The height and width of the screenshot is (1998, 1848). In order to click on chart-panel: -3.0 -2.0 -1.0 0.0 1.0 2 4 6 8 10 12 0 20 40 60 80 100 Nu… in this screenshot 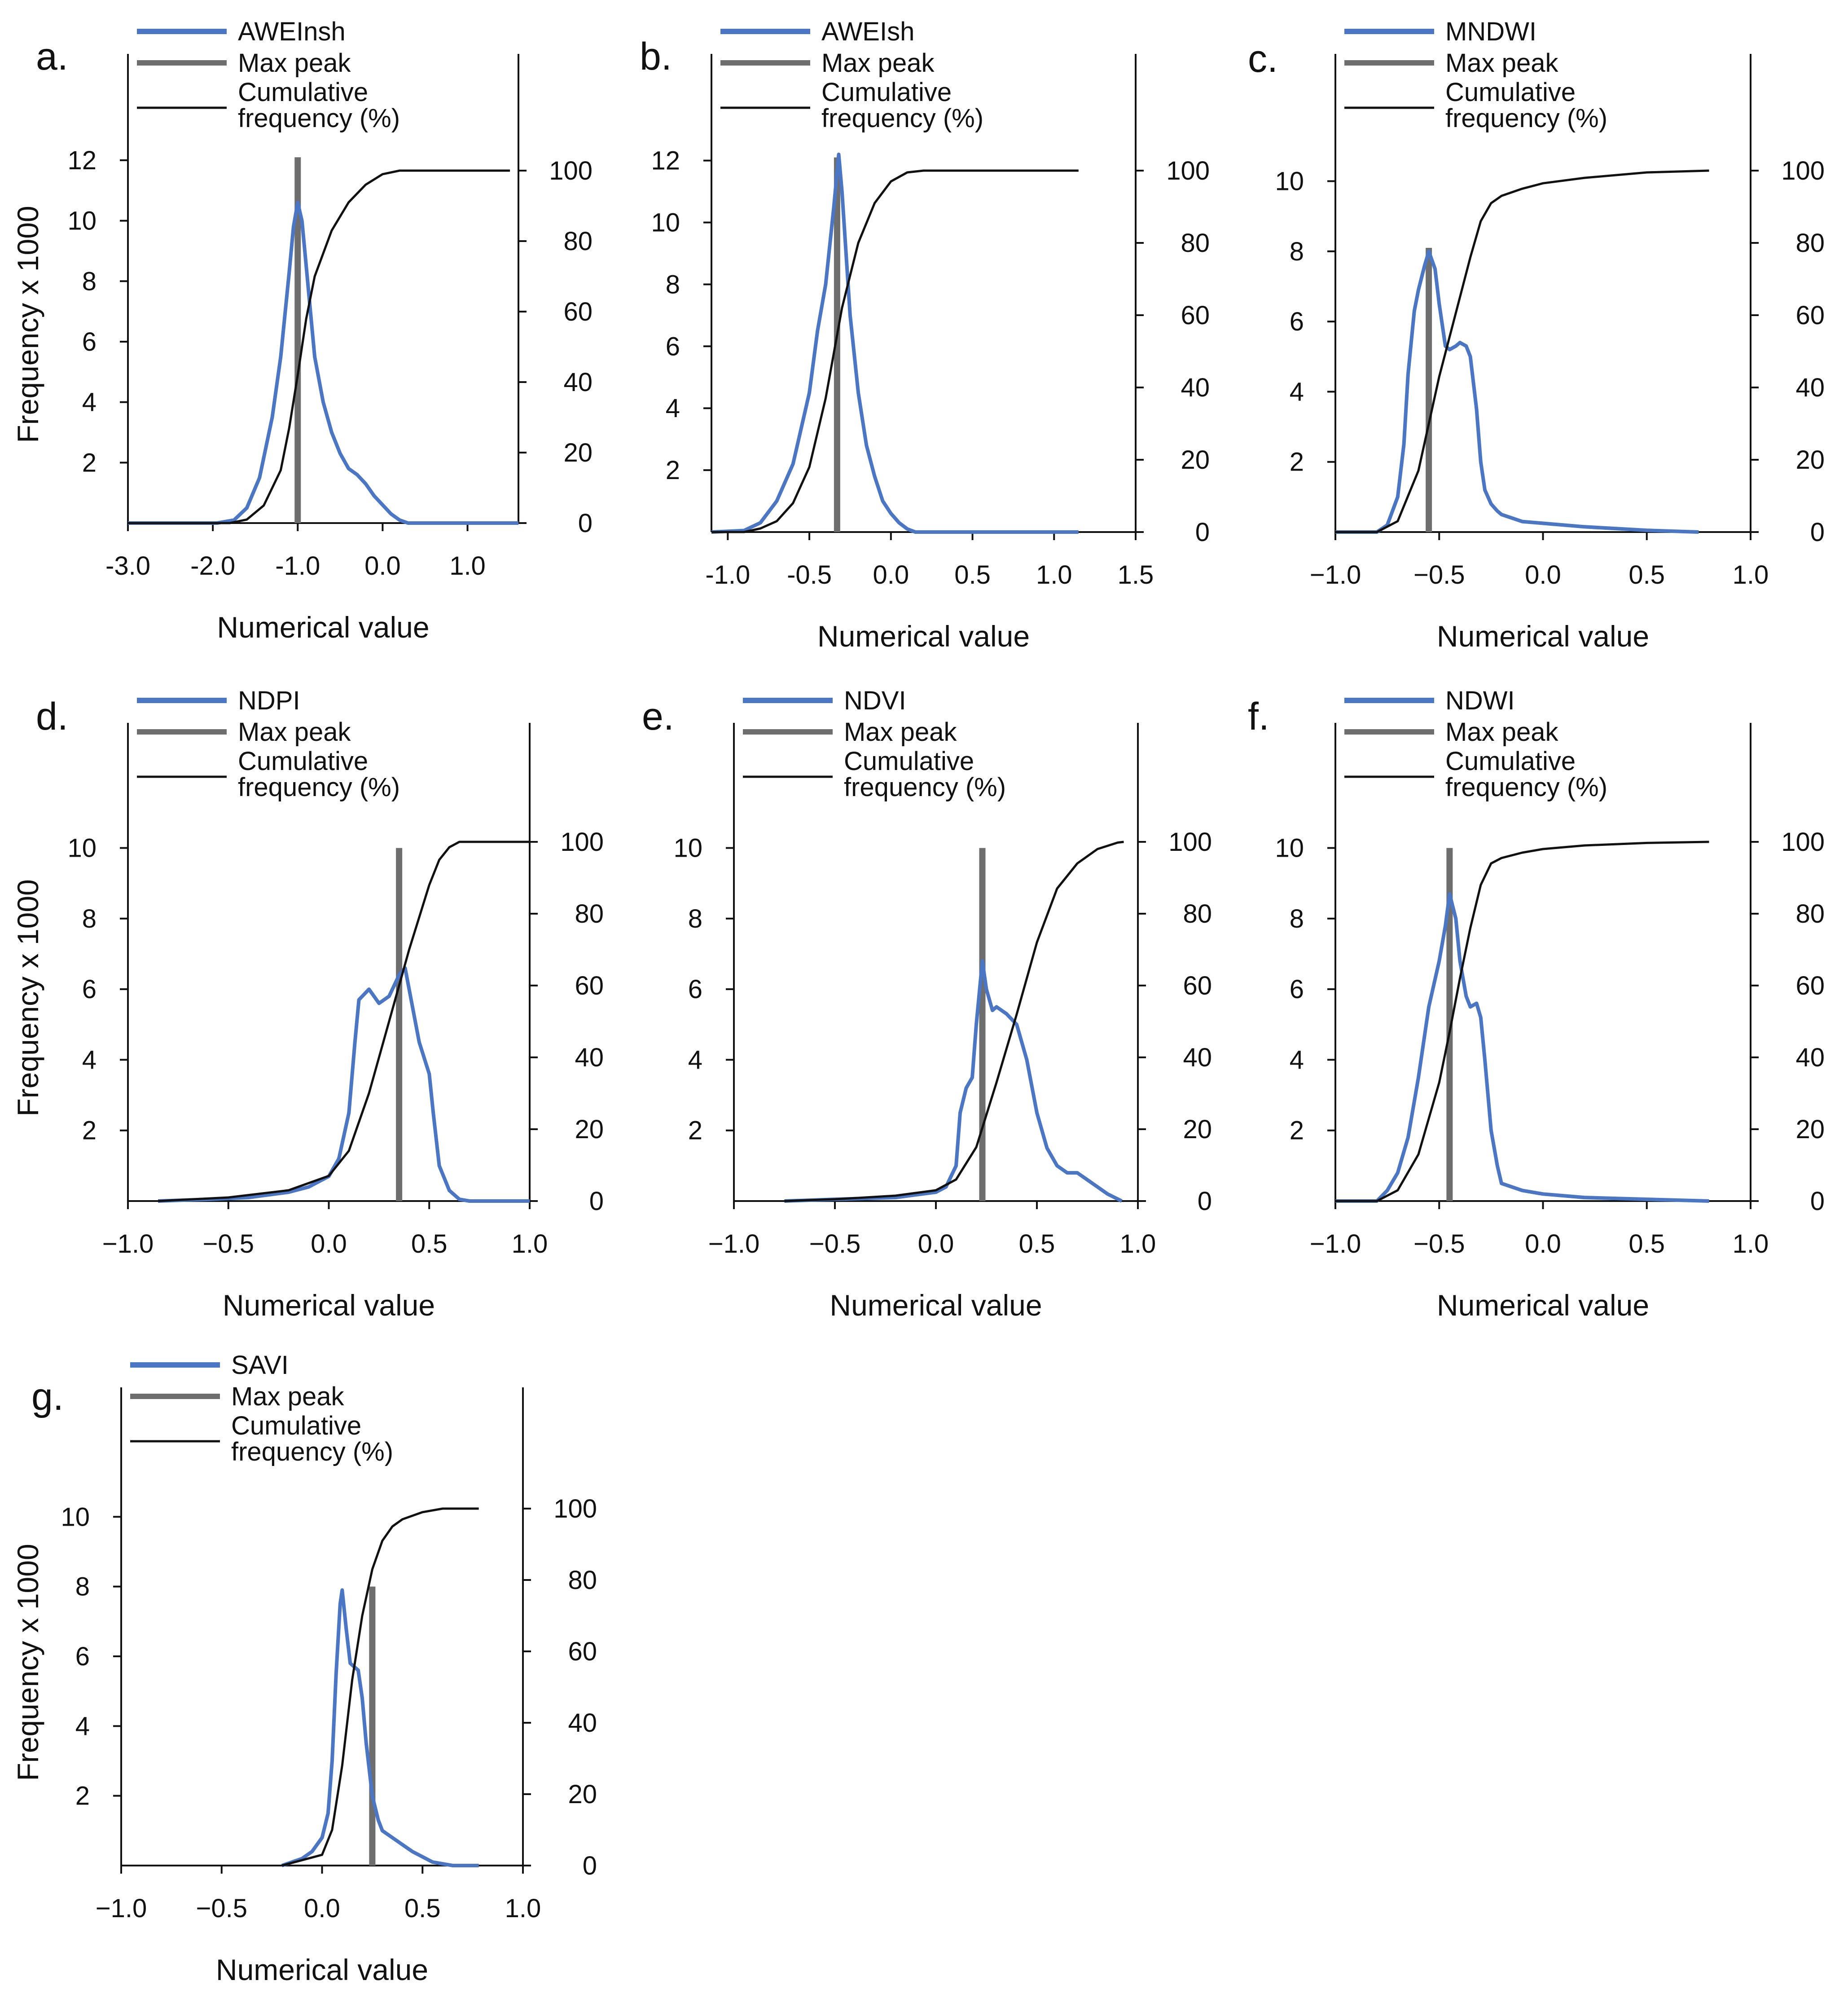, I will do `click(302, 330)`.